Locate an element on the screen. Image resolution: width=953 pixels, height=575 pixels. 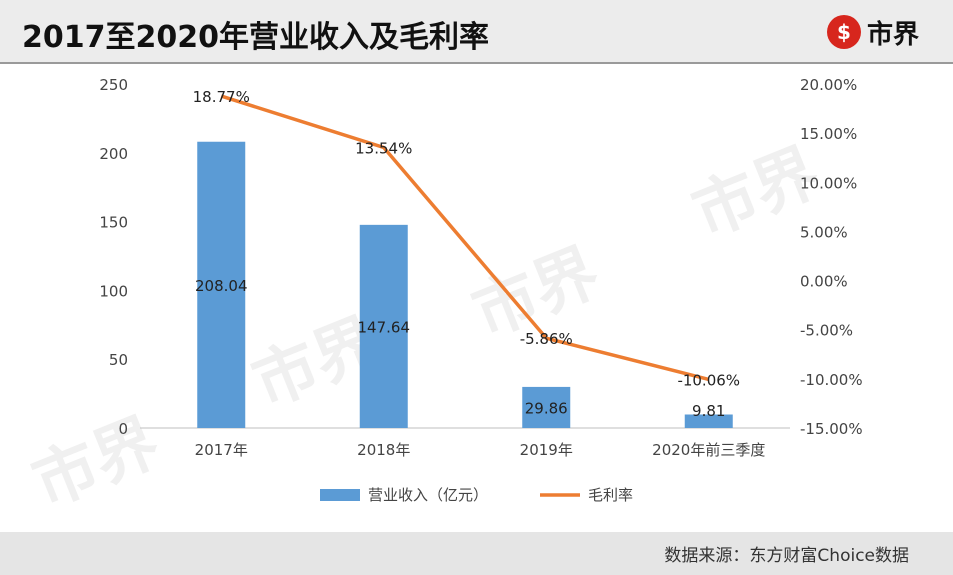
x-tick-label: 2017年 is located at coordinates (221, 450).